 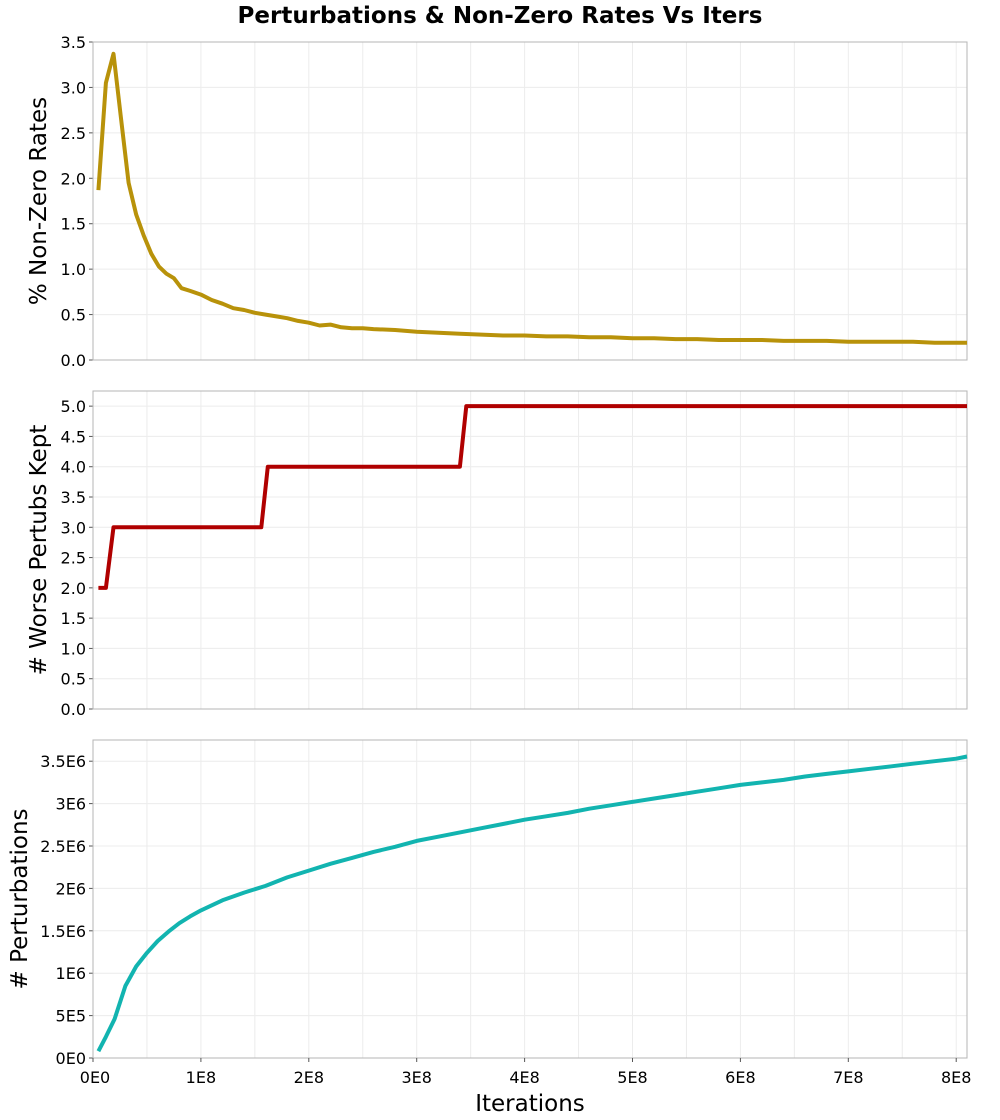 I want to click on x-tick-label: 0E0, so click(x=95, y=1077).